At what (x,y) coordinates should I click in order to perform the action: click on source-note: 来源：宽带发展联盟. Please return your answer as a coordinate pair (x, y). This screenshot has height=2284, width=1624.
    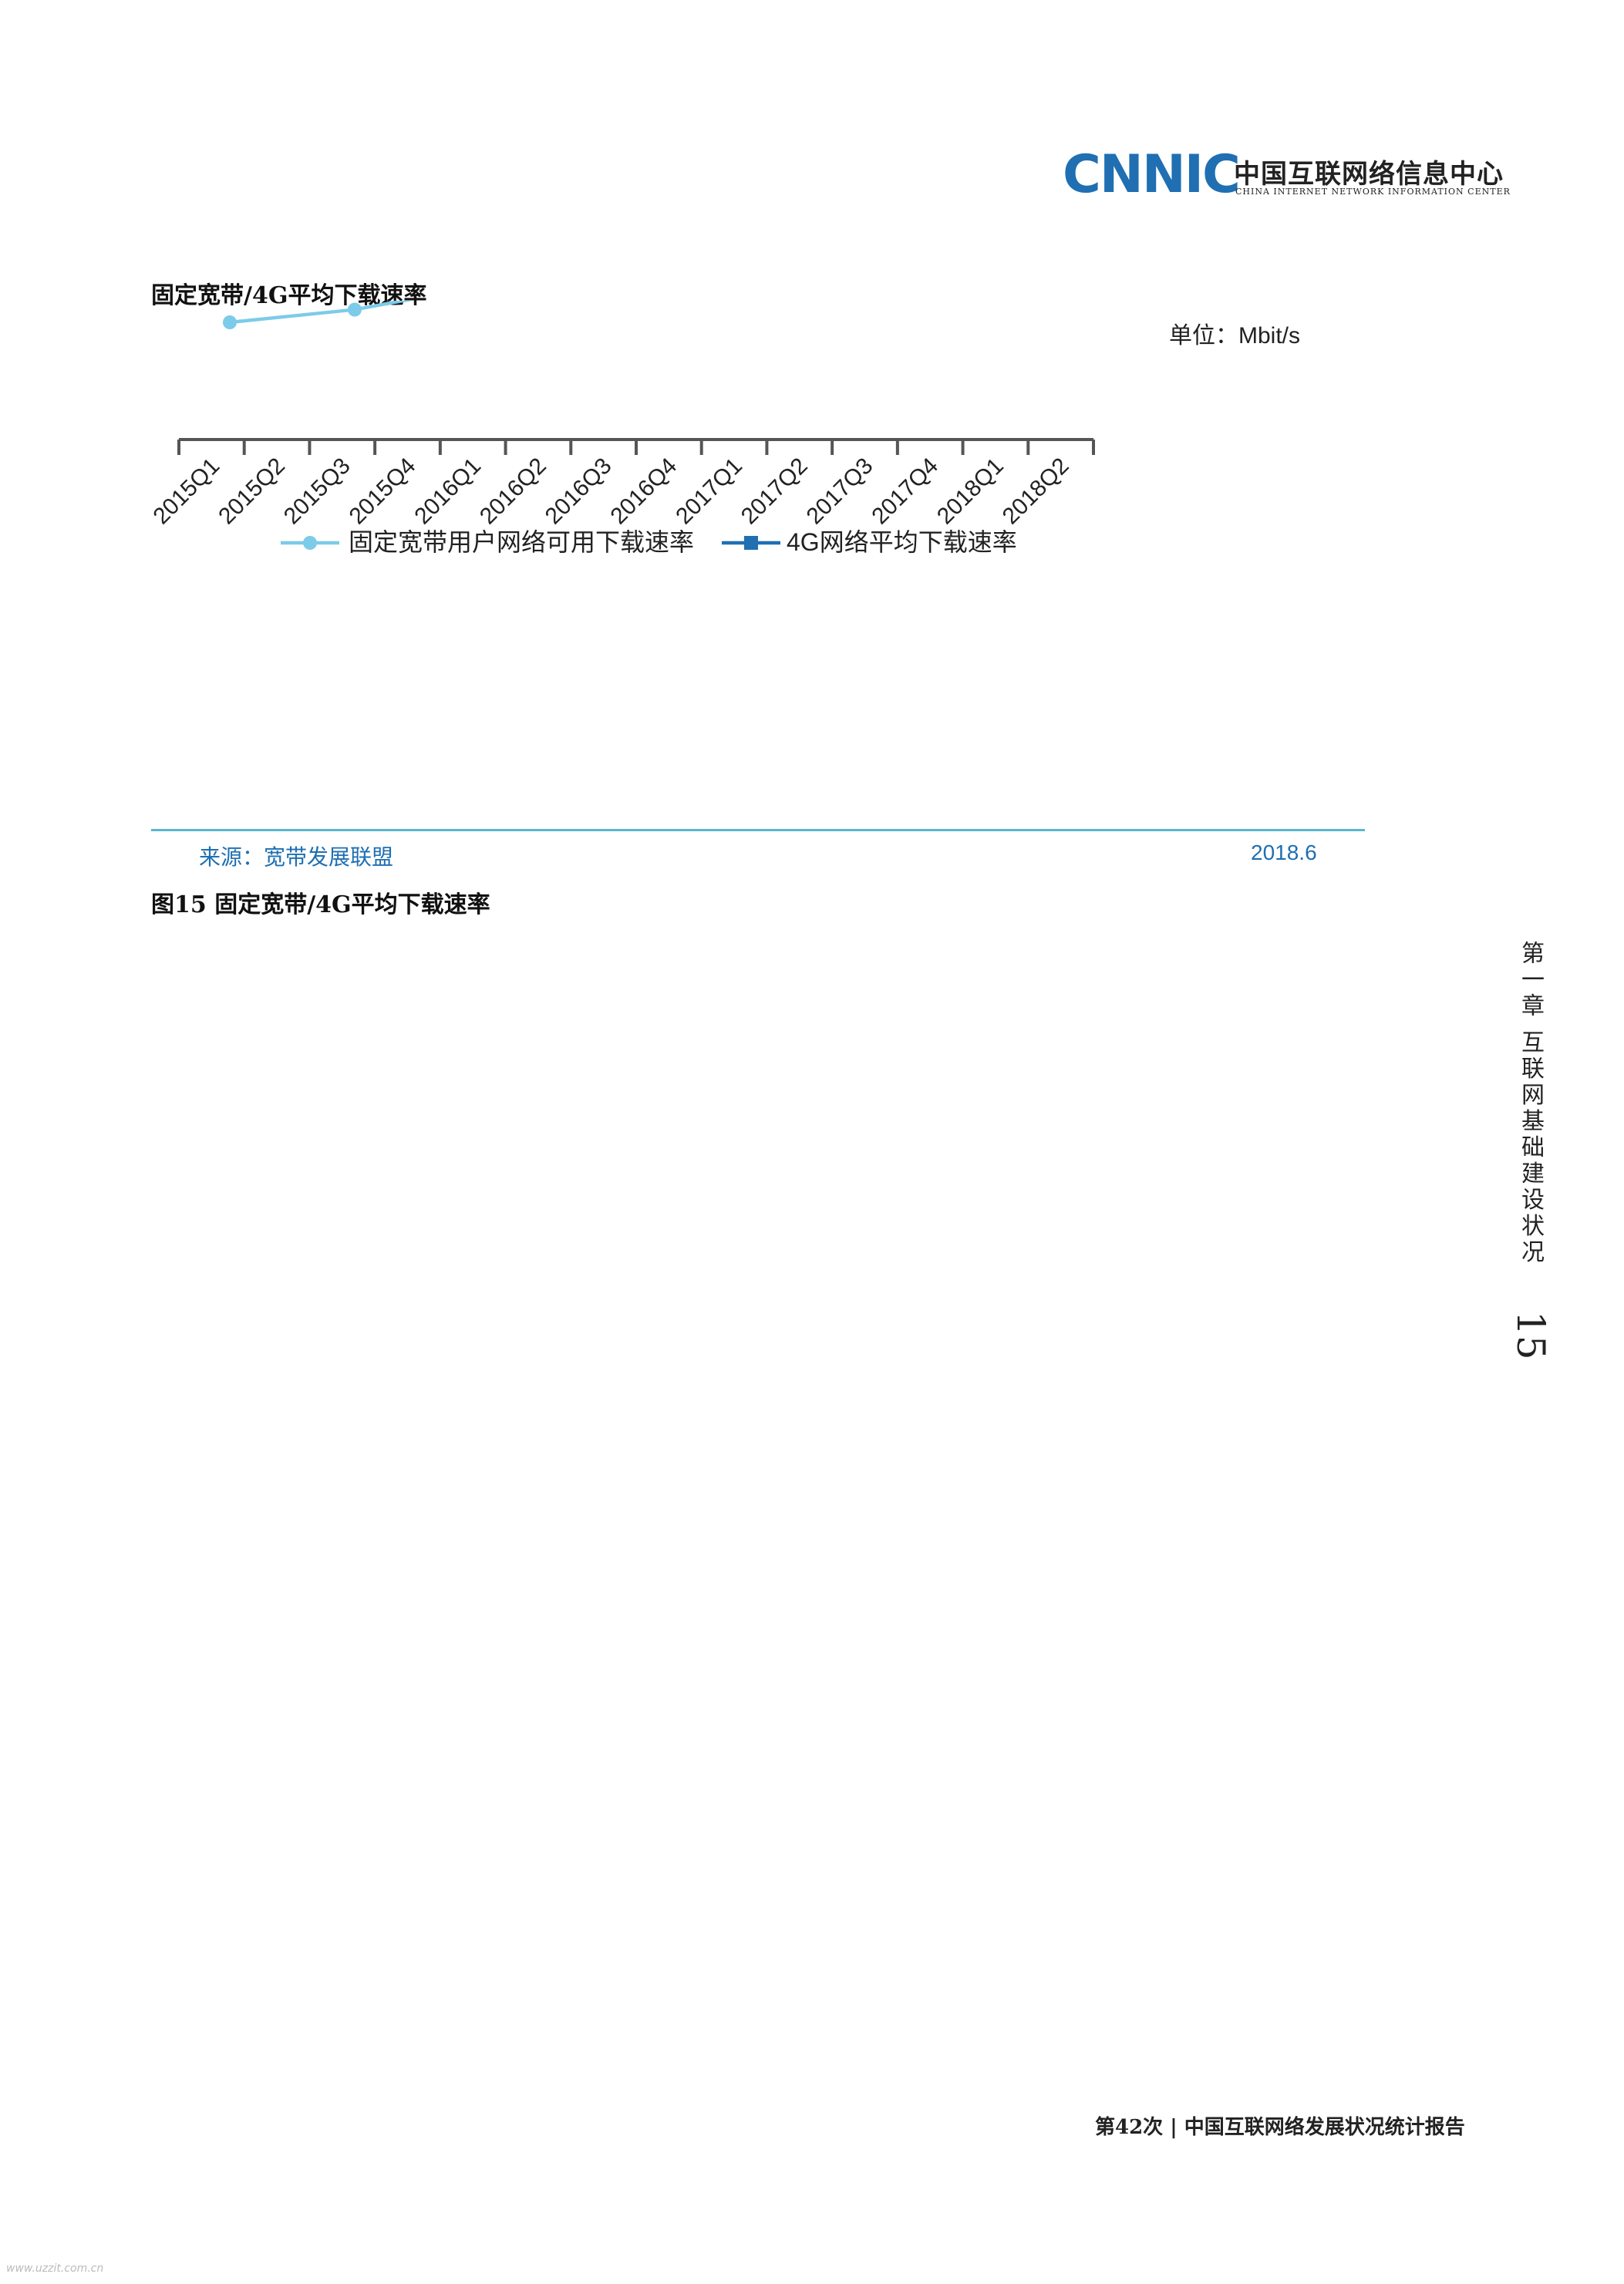
    Looking at the image, I should click on (296, 857).